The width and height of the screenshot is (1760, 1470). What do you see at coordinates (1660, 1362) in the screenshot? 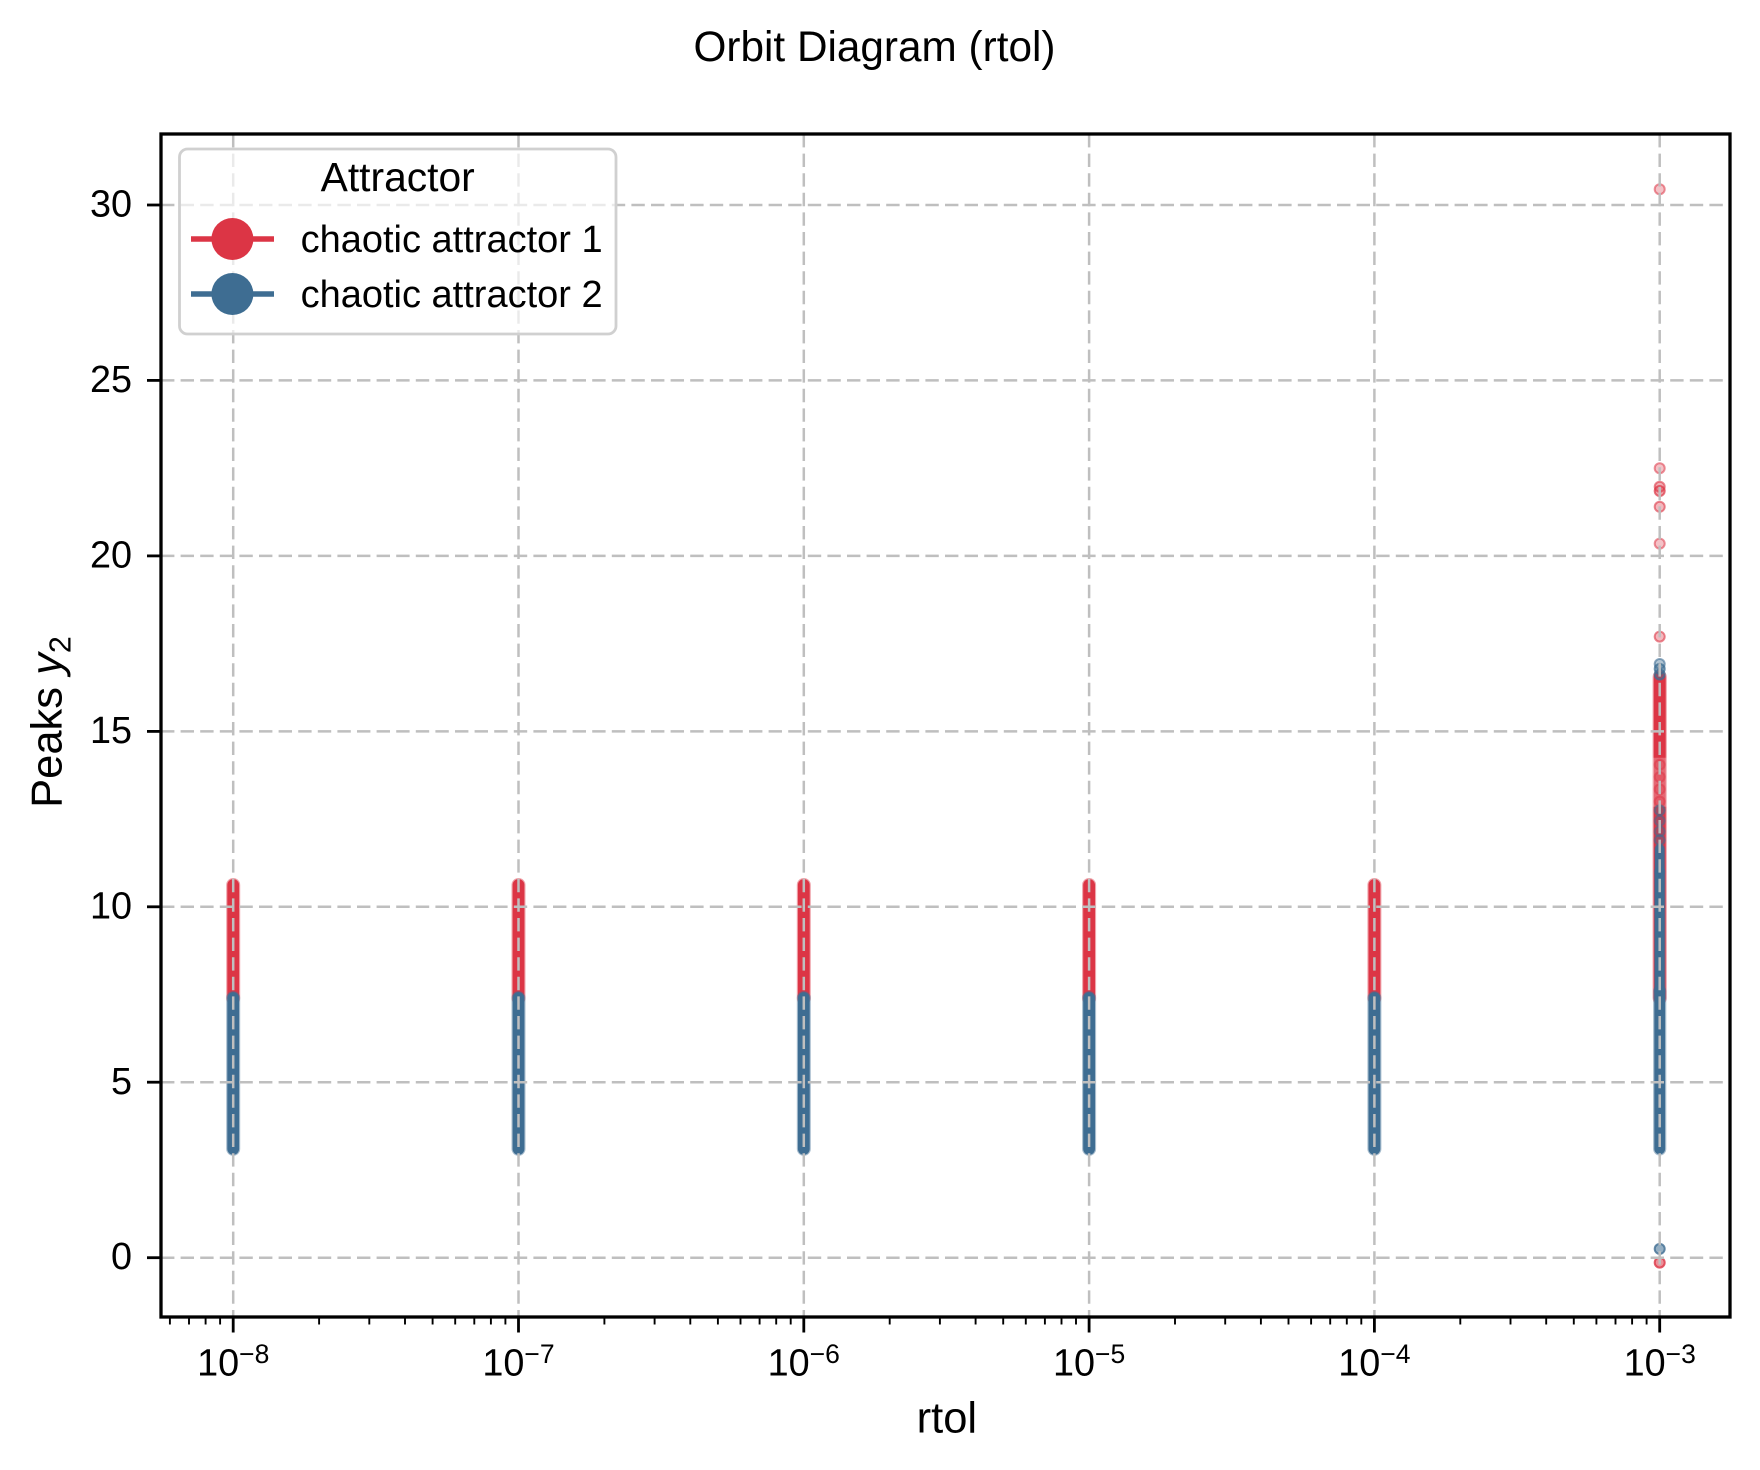
I see `svg-text: 10⁻³` at bounding box center [1660, 1362].